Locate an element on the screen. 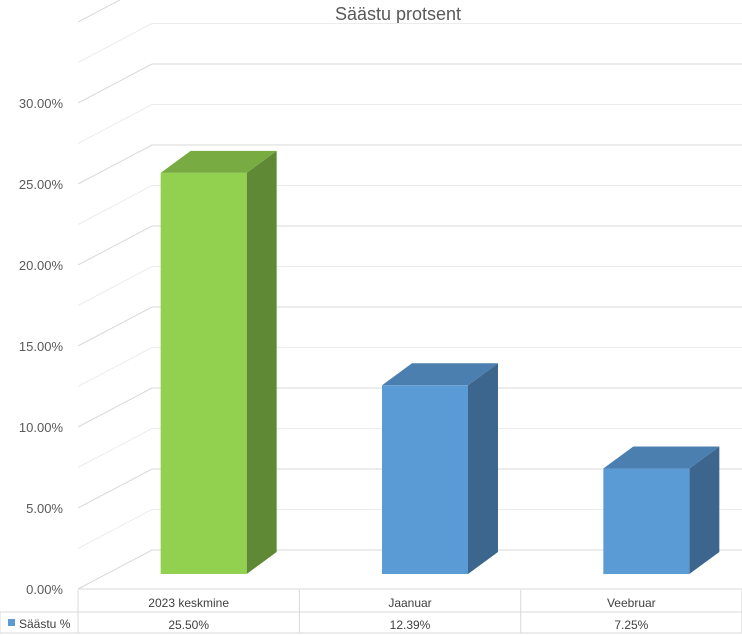 This screenshot has width=742, height=636. category-label: 2023 keskmine is located at coordinates (188, 603).